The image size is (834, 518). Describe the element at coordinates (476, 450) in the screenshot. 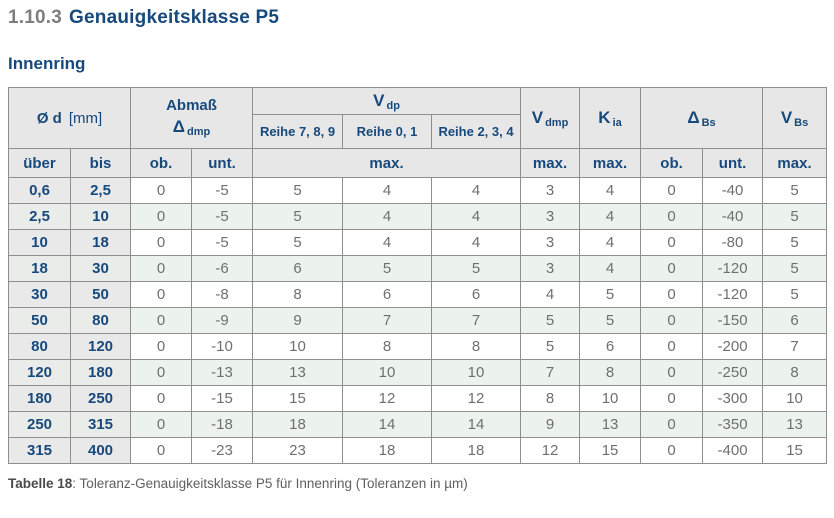

I see `cell-tolerance-value: 18` at that location.